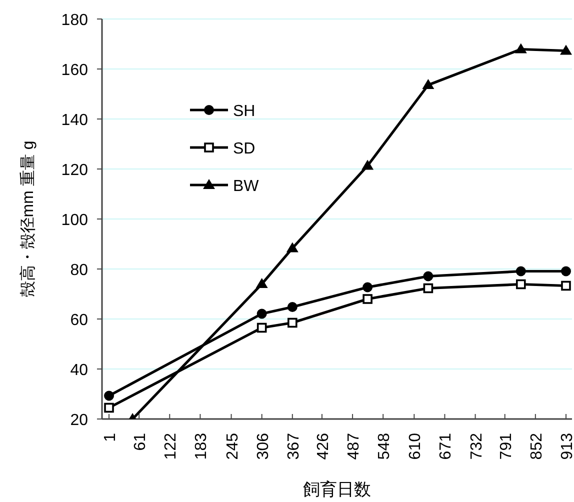 This screenshot has height=502, width=574. I want to click on y-tick-label: 100, so click(74, 220).